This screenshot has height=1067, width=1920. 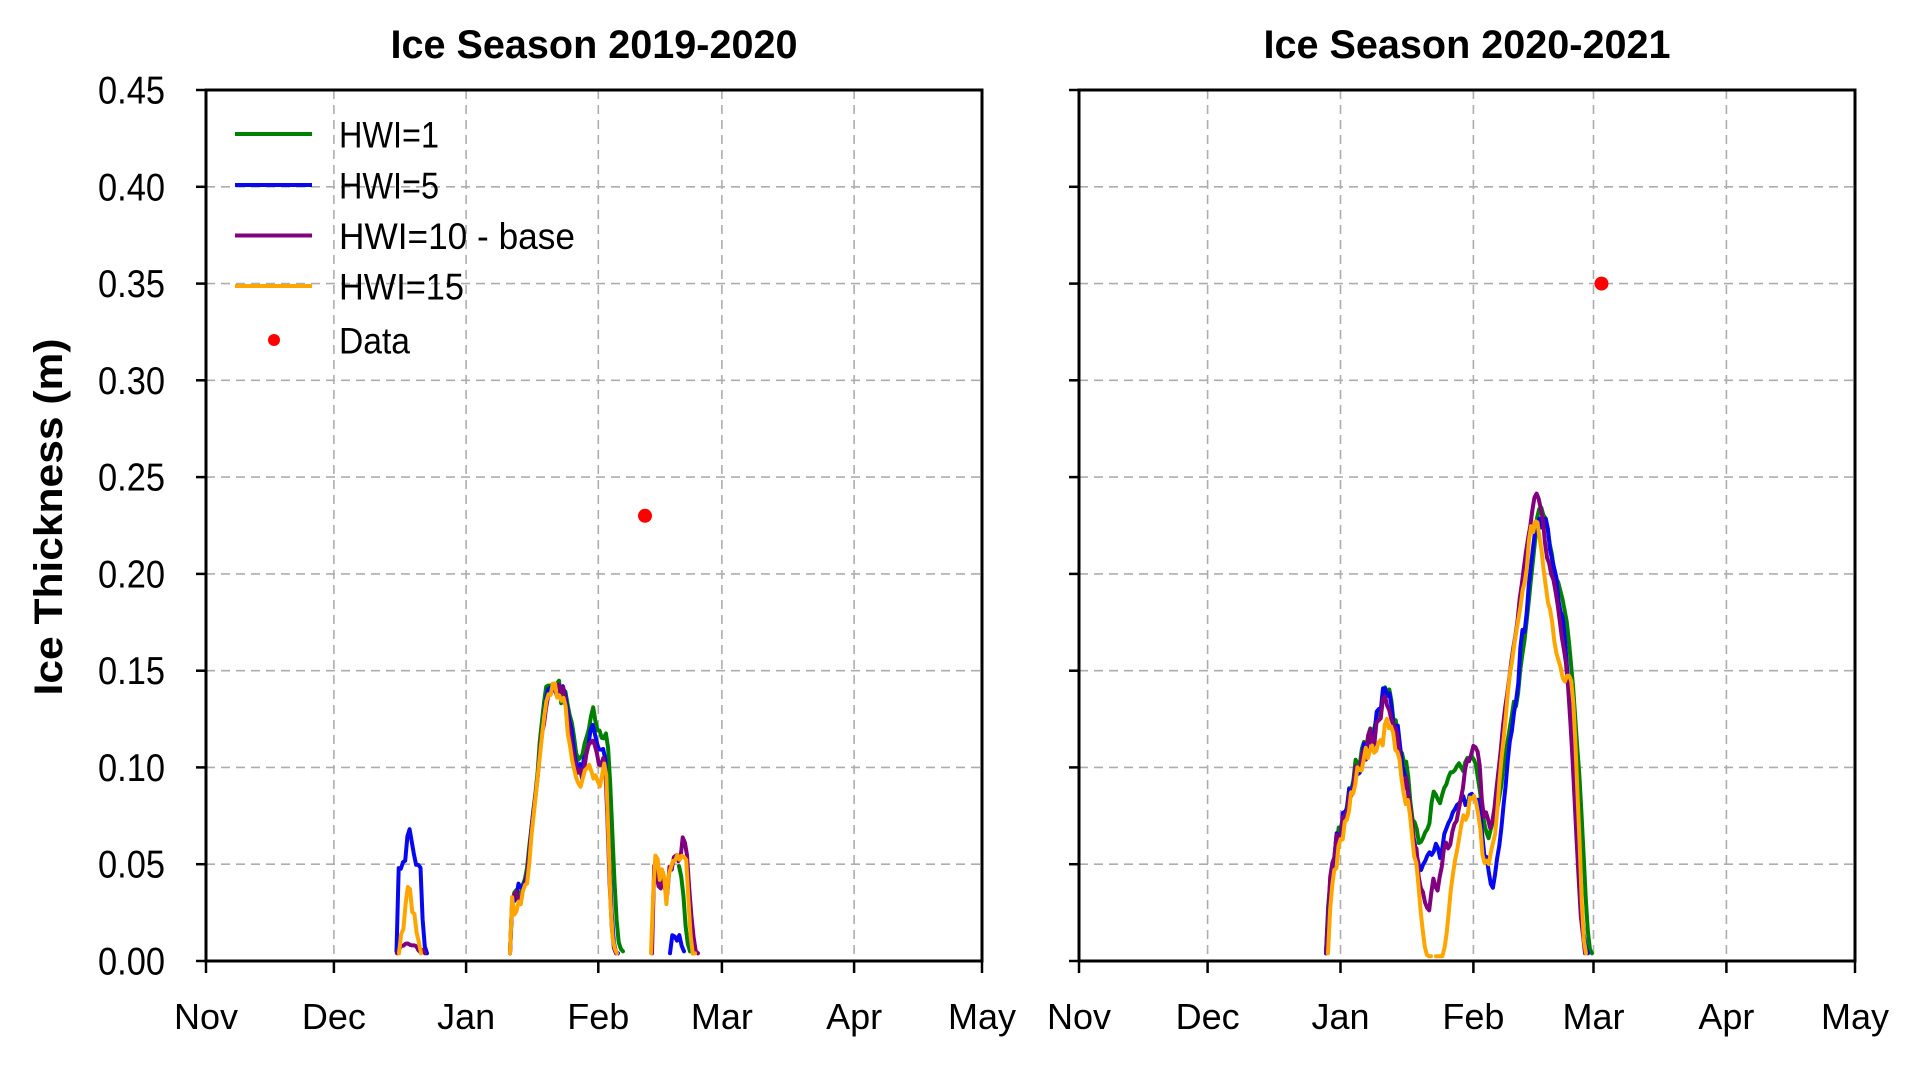 What do you see at coordinates (401, 287) in the screenshot?
I see `svg-text: HWI=15` at bounding box center [401, 287].